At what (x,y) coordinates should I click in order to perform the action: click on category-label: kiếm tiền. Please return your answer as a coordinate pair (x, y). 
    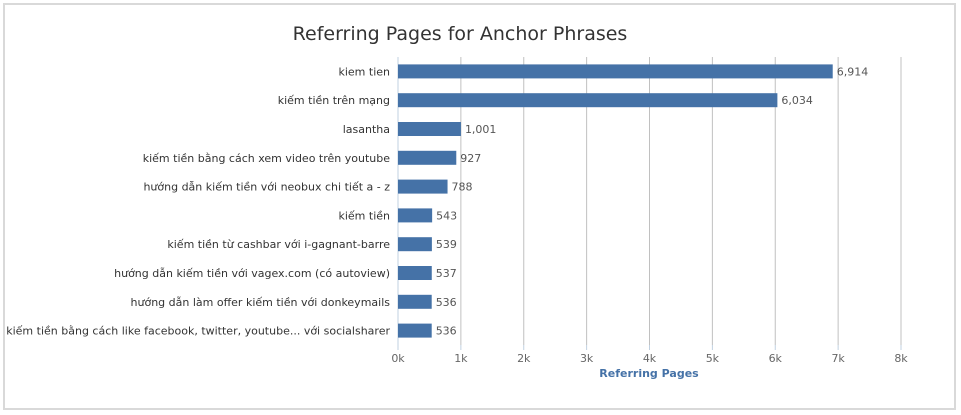
    Looking at the image, I should click on (364, 215).